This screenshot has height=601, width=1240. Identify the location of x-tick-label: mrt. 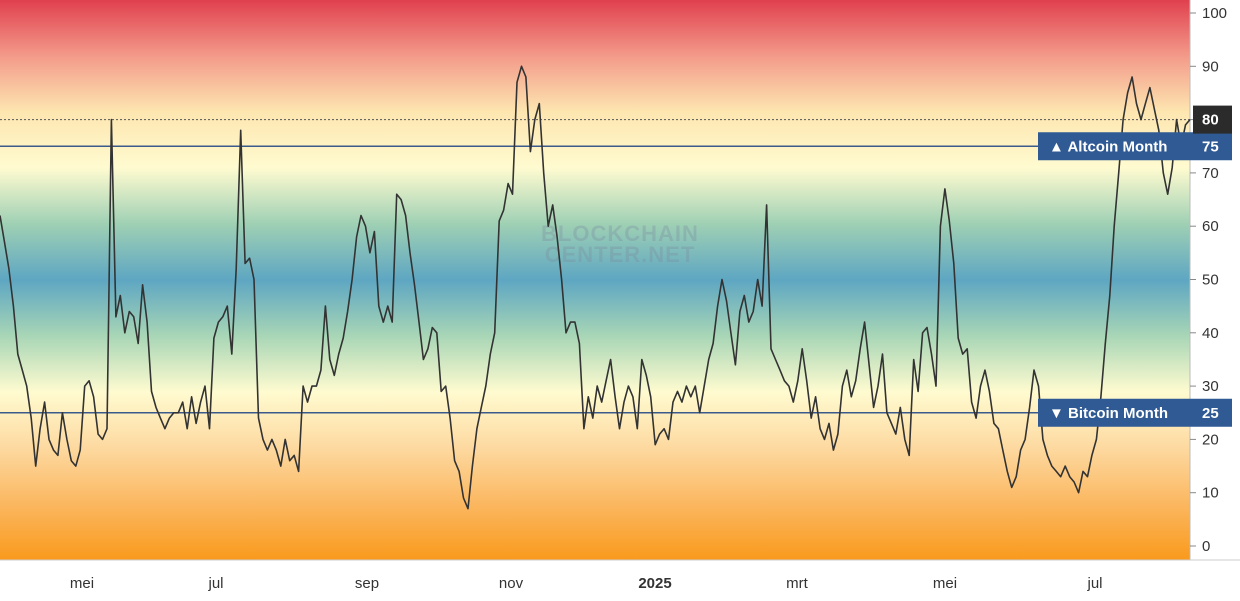
(797, 583).